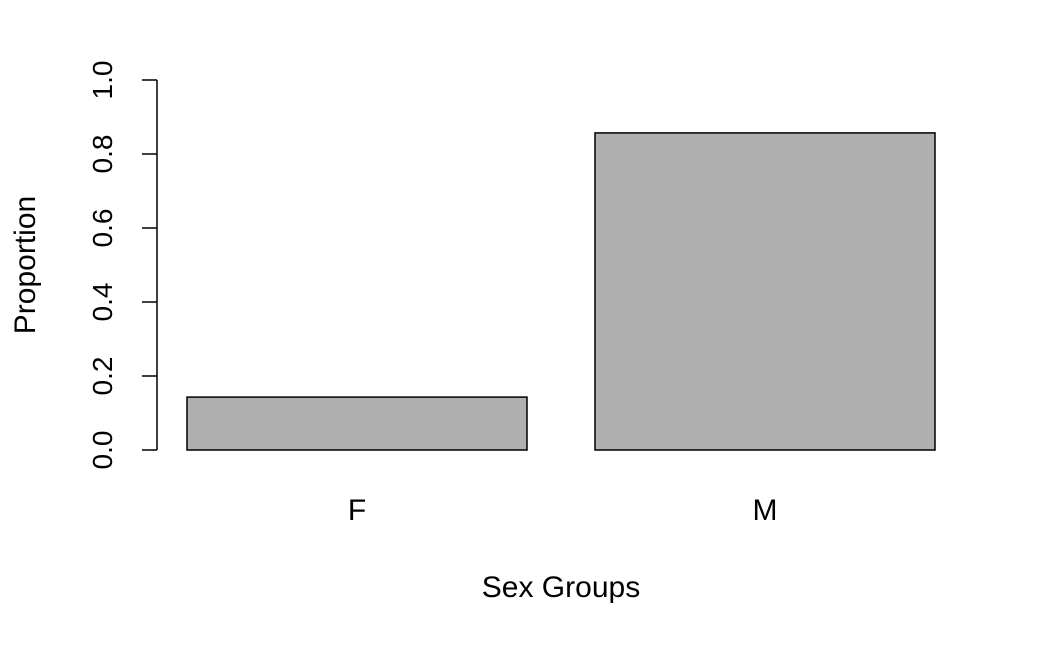 Image resolution: width=1046 pixels, height=646 pixels. Describe the element at coordinates (357, 510) in the screenshot. I see `x-tick-label: F` at that location.